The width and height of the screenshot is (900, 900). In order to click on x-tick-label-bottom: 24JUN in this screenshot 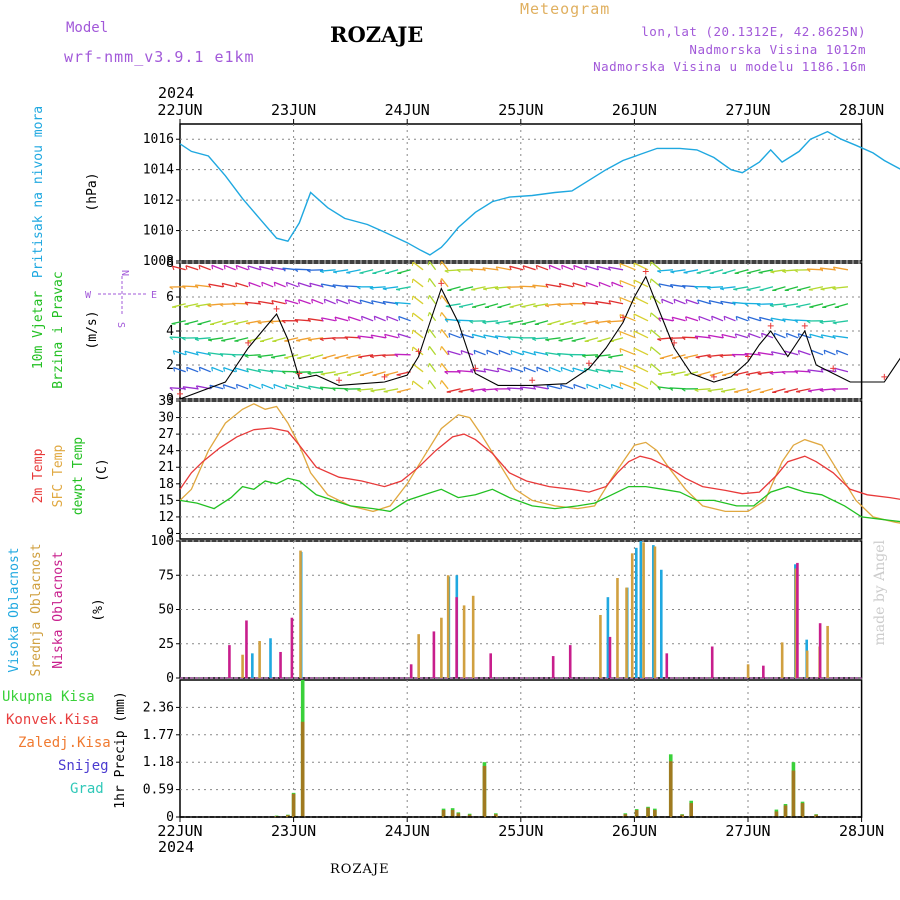, I will do `click(407, 831)`.